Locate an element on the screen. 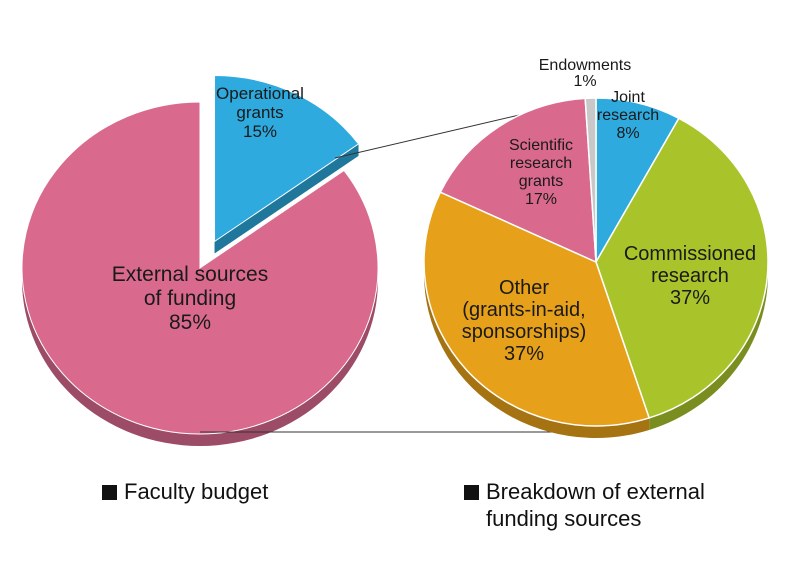  label-external-sources-line-1: External sources is located at coordinates (190, 274).